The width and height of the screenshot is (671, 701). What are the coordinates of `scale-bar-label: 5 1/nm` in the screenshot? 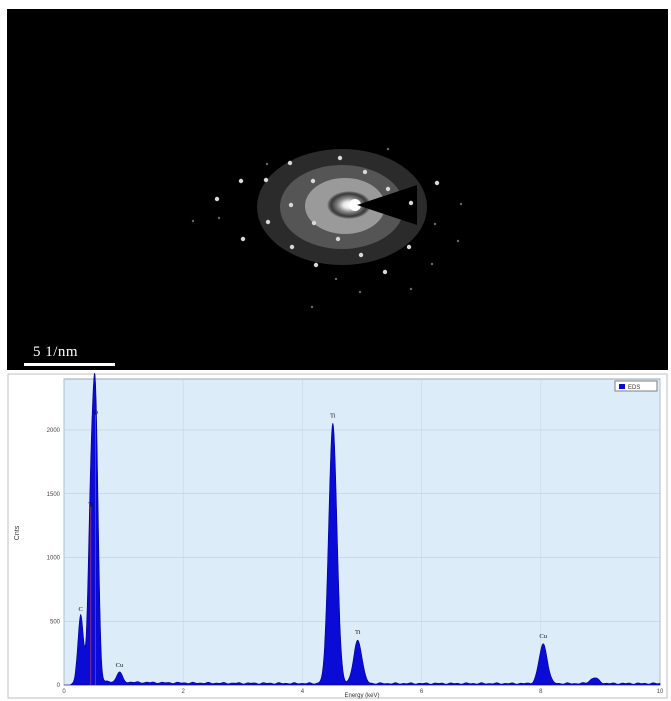 It's located at (56, 352).